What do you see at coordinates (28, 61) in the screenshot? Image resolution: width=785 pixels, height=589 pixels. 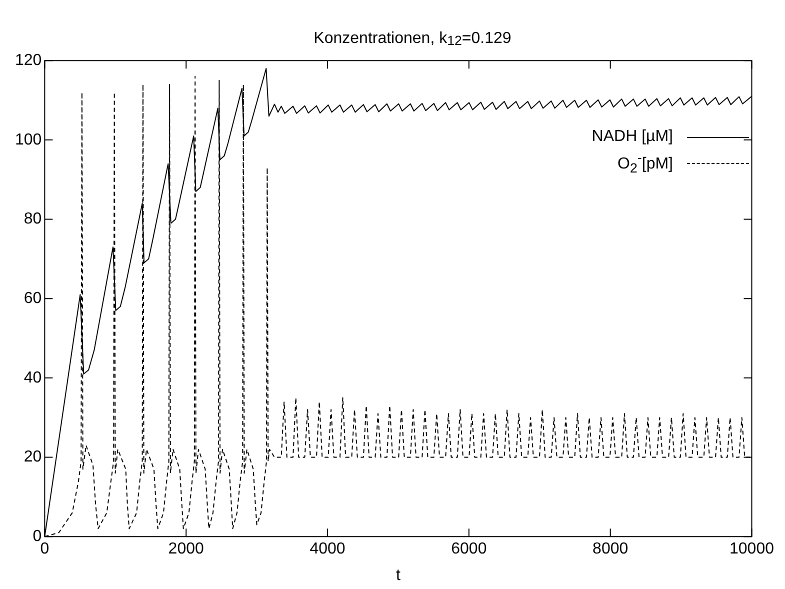 I see `y-tick-label: 120` at bounding box center [28, 61].